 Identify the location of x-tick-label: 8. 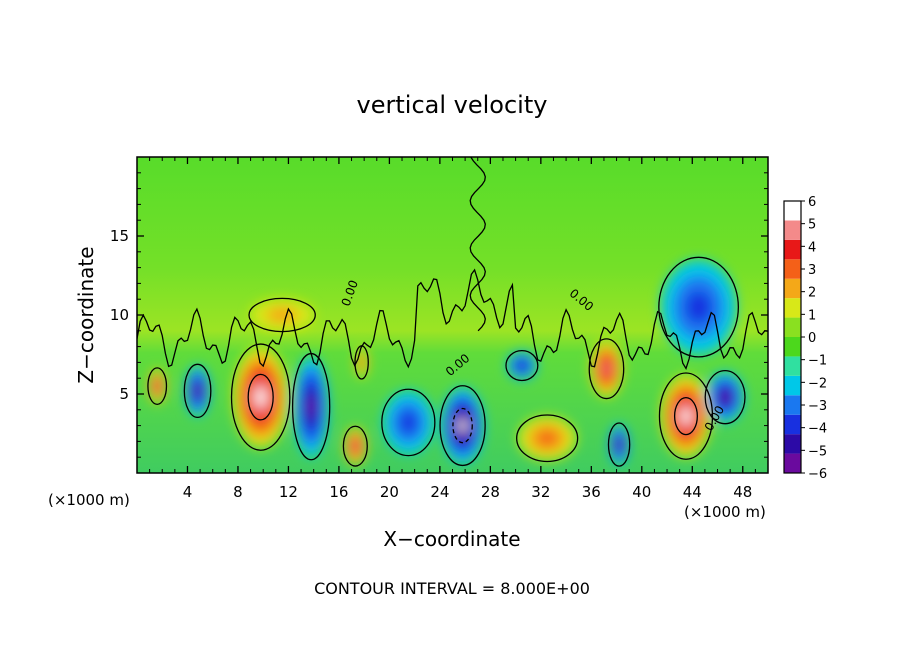
(238, 492).